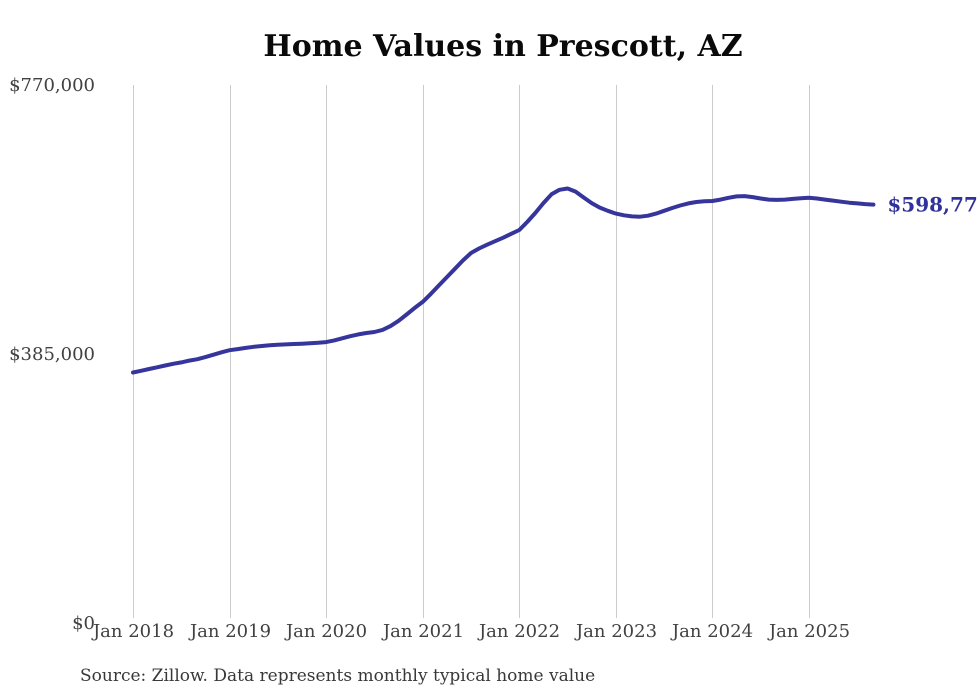  What do you see at coordinates (503, 46) in the screenshot?
I see `chart-title: Home Values in Prescott, AZ` at bounding box center [503, 46].